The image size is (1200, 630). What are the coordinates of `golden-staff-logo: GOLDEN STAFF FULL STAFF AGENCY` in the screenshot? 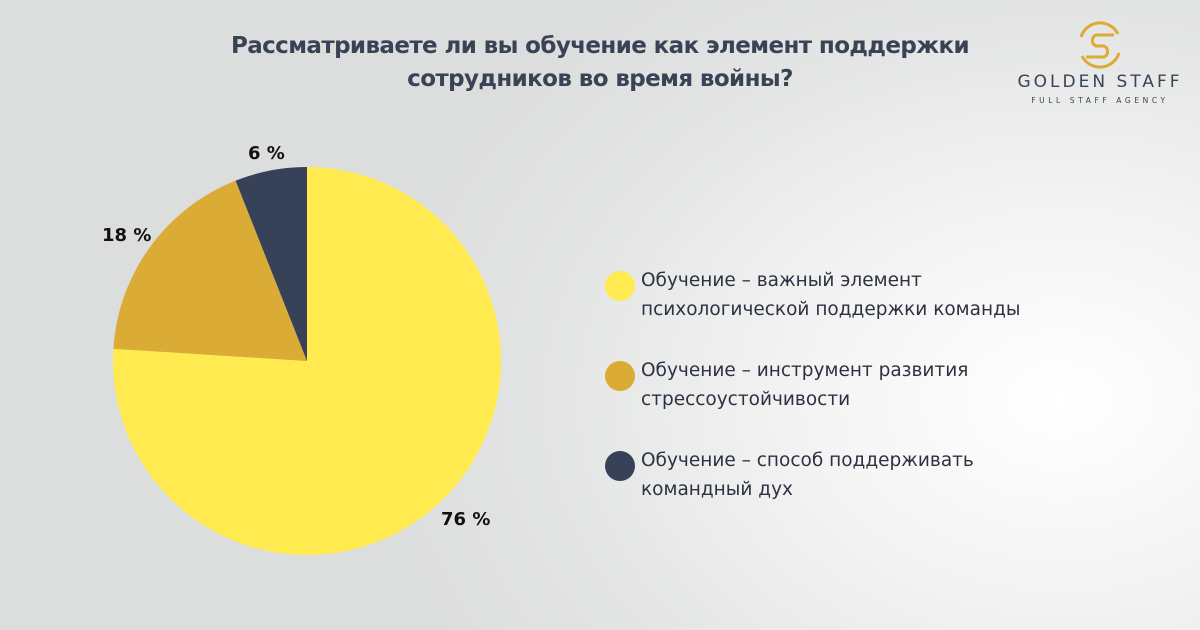 It's located at (1100, 65).